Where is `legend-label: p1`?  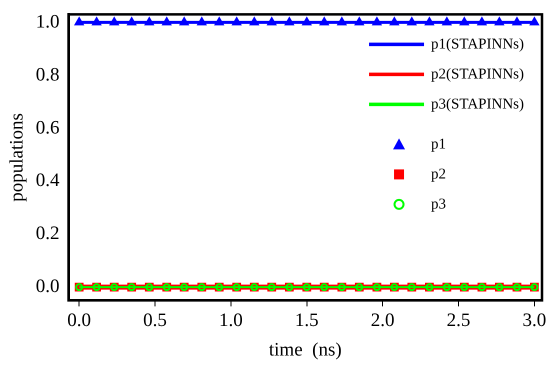
legend-label: p1 is located at coordinates (438, 144).